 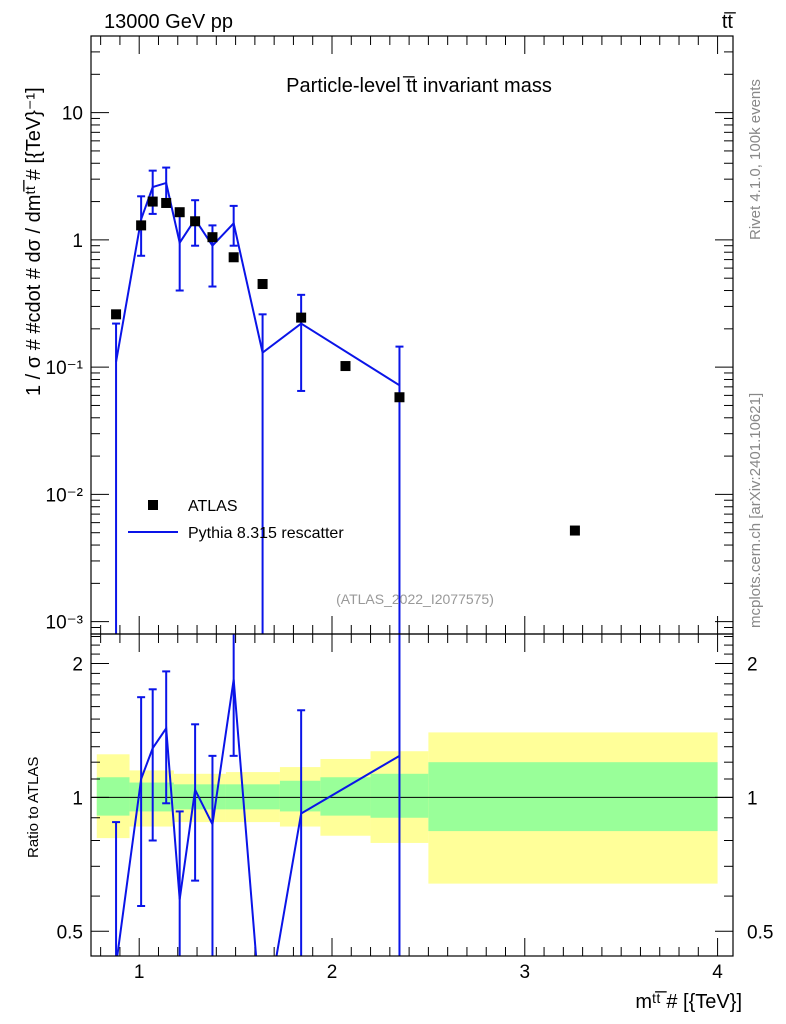 What do you see at coordinates (153, 505) in the screenshot?
I see `legend-marker-atlas` at bounding box center [153, 505].